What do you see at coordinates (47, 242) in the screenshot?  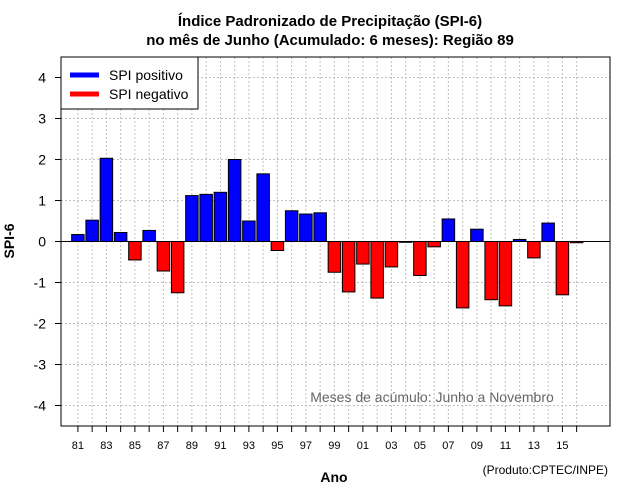 I see `y-axis: -4 -3 -2 -1 0 1 2 3 4` at bounding box center [47, 242].